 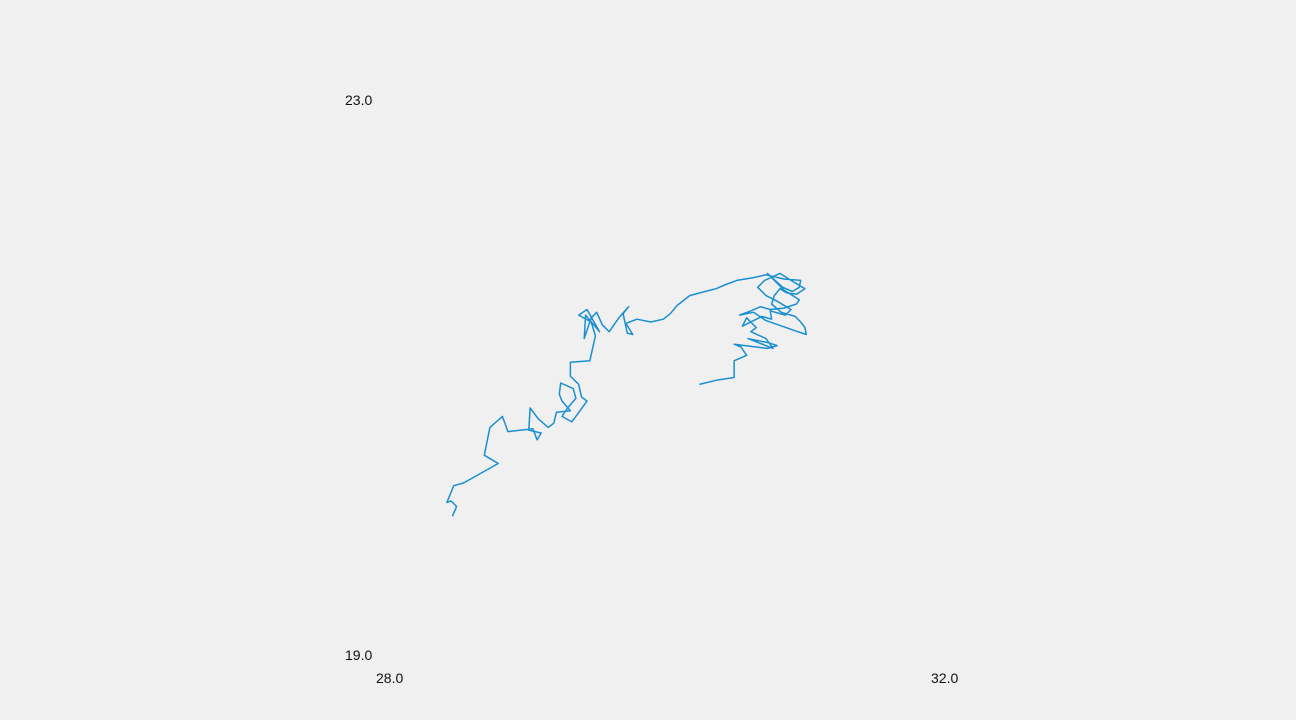 What do you see at coordinates (944, 678) in the screenshot?
I see `x-tick-label-right: 32.0` at bounding box center [944, 678].